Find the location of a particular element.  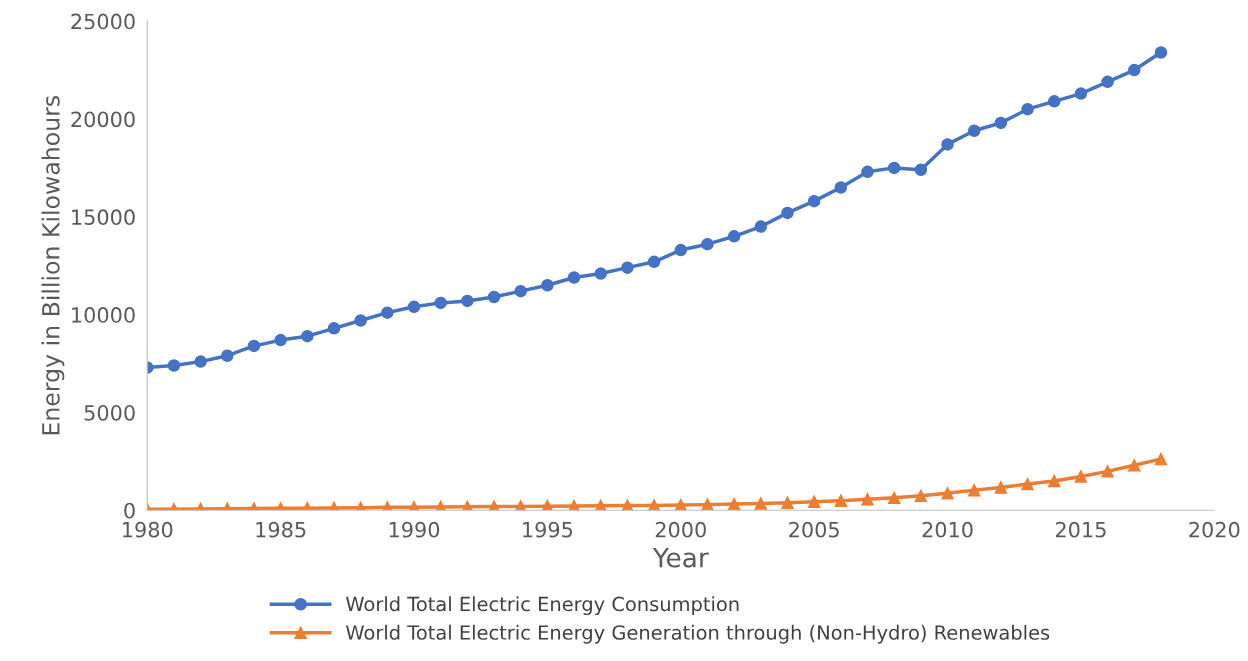

y-tick-label: 0 is located at coordinates (129, 510).